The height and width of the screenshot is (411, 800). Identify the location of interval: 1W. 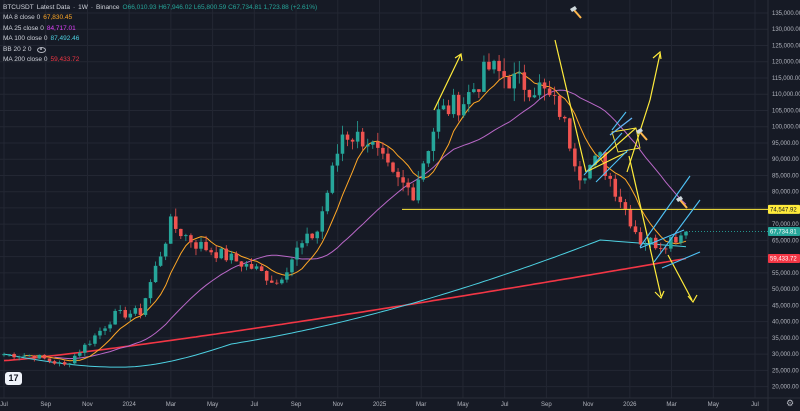
(83, 7).